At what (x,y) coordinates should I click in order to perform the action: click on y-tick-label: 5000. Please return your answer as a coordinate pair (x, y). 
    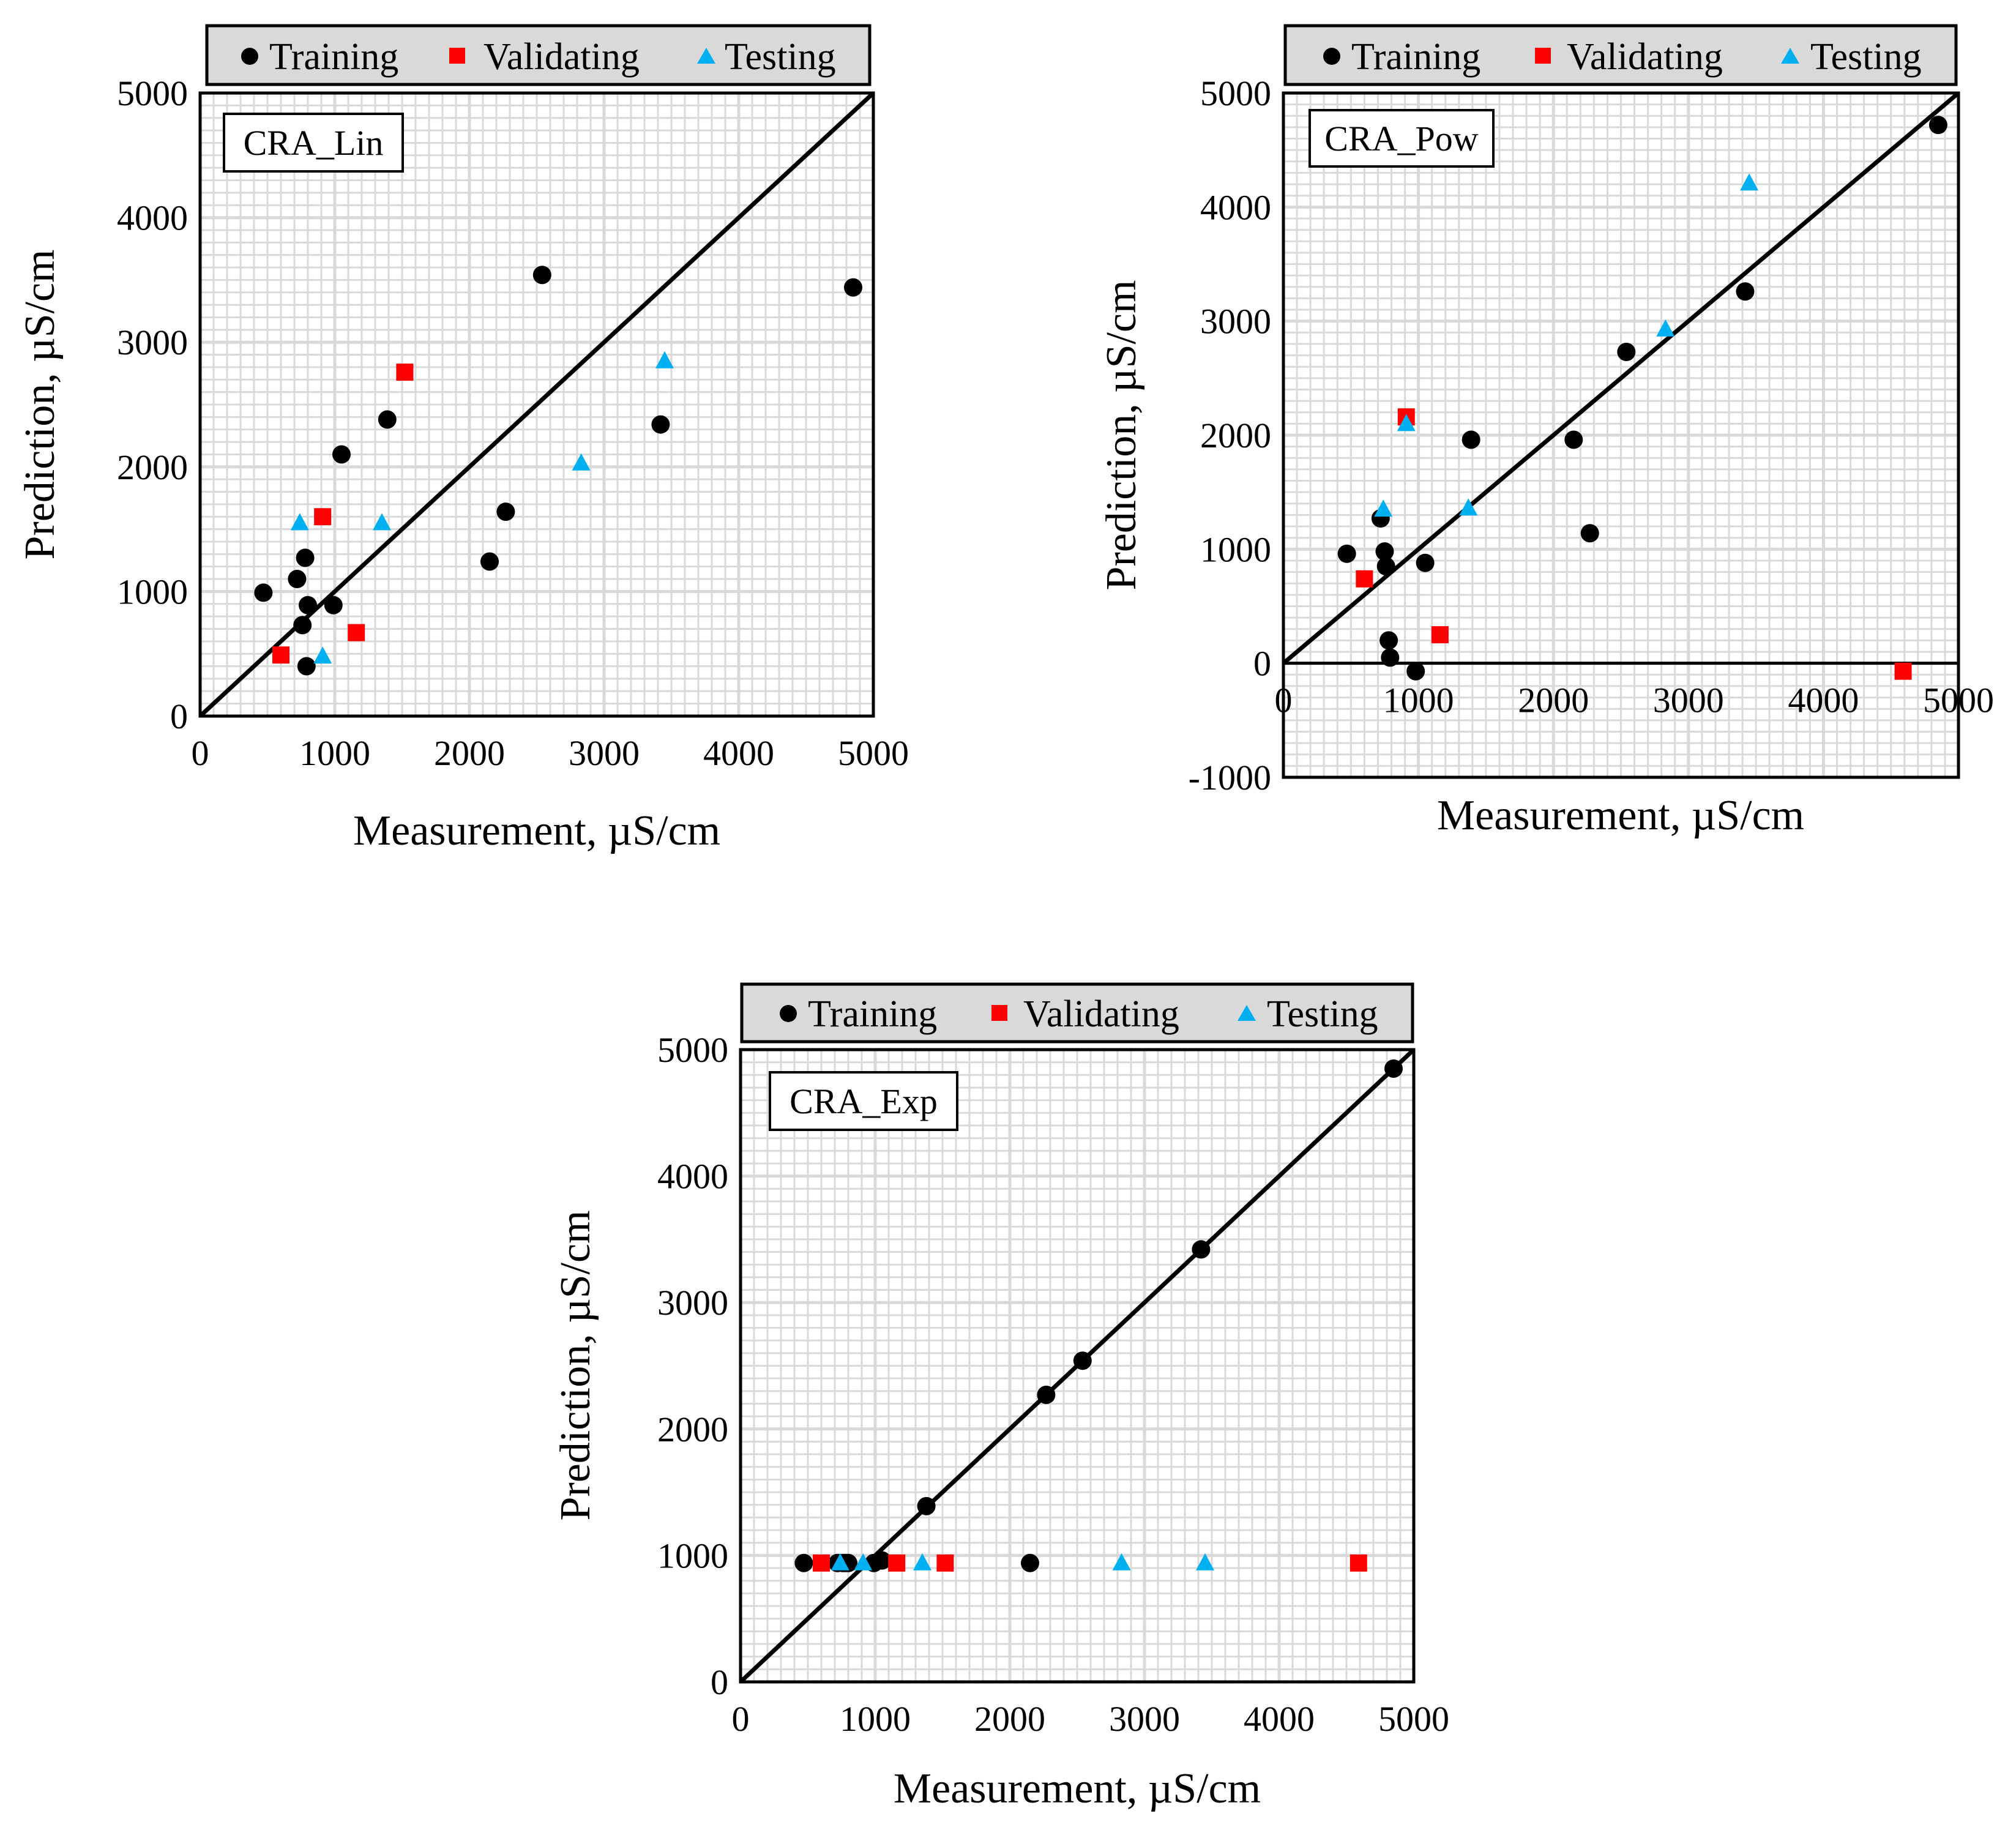
    Looking at the image, I should click on (152, 93).